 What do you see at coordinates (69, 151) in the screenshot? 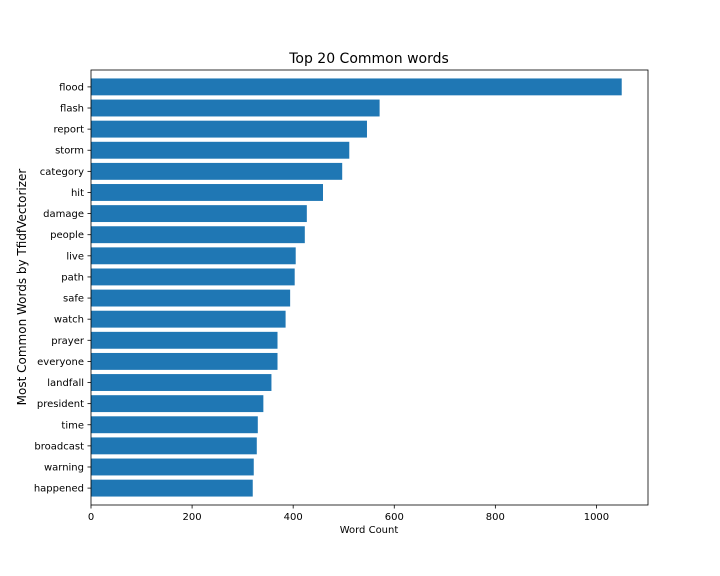
I see `y-tick-label: storm` at bounding box center [69, 151].